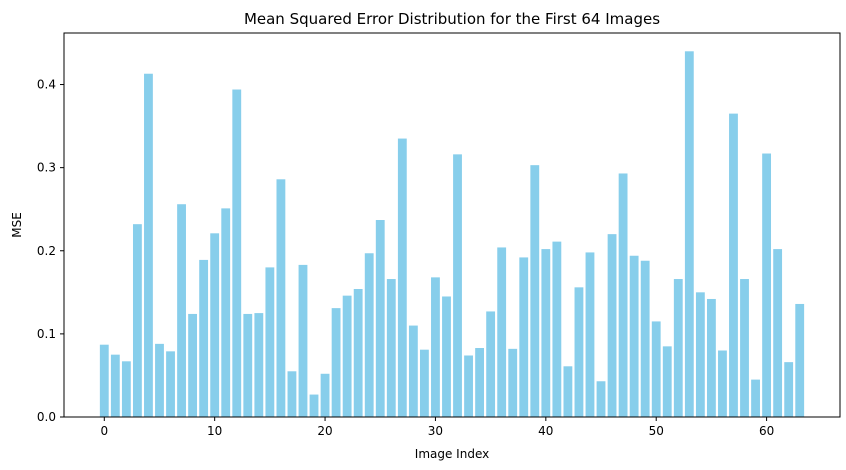 This screenshot has width=846, height=470. Describe the element at coordinates (104, 431) in the screenshot. I see `x-tick-label: 0` at that location.